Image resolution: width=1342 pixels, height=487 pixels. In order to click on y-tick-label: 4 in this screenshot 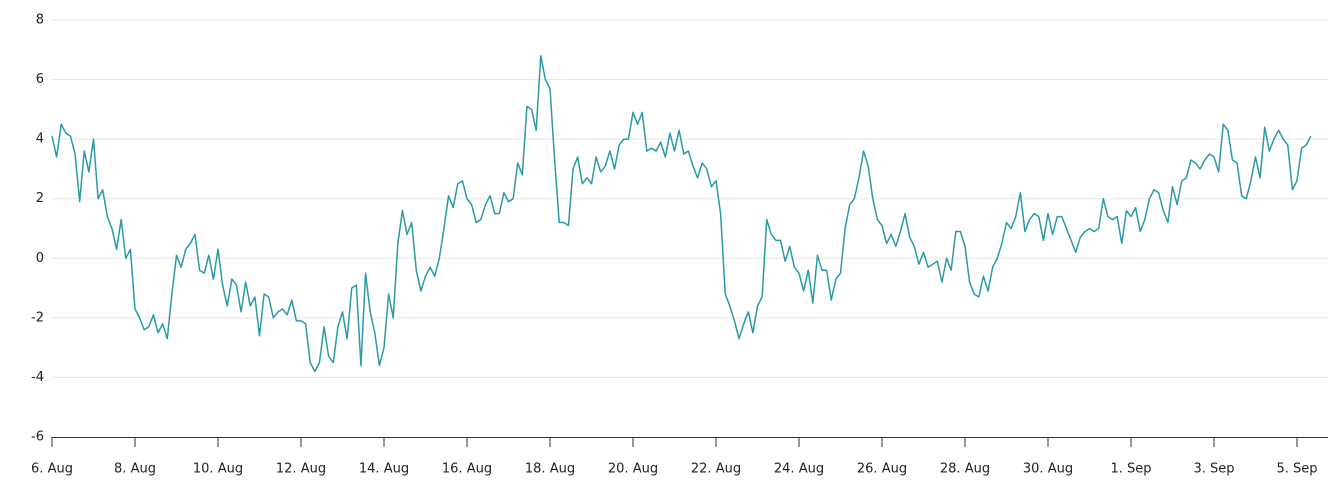, I will do `click(40, 139)`.